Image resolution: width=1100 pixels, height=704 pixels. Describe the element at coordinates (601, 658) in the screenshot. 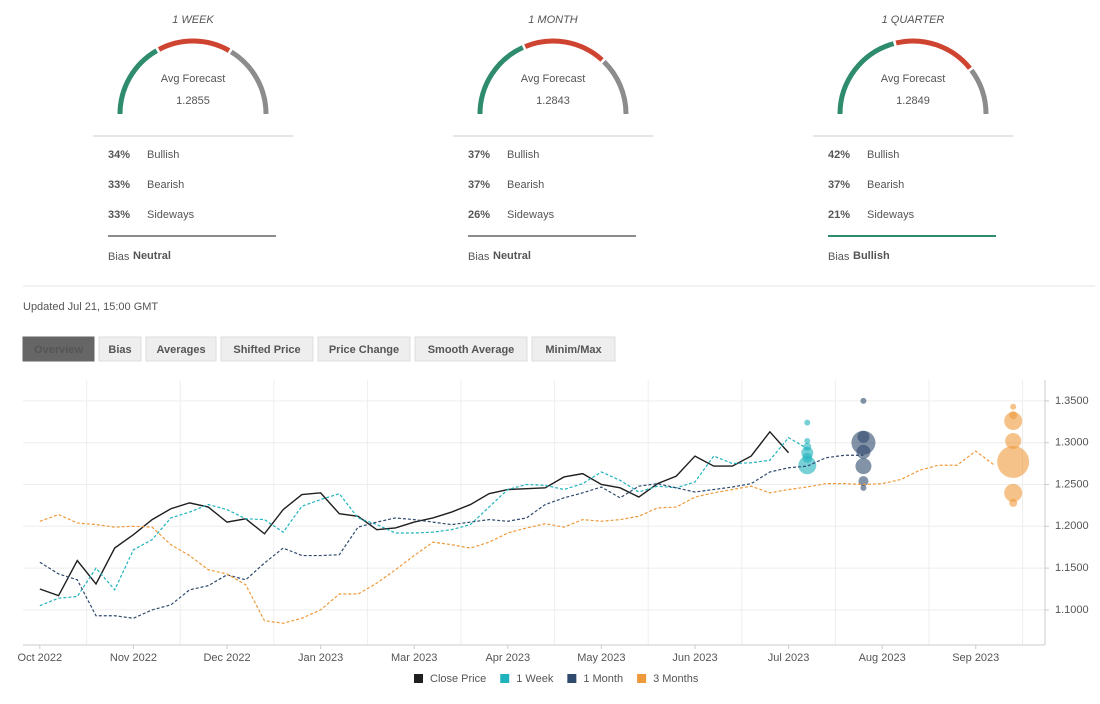

I see `x-tick-label: May 2023` at that location.